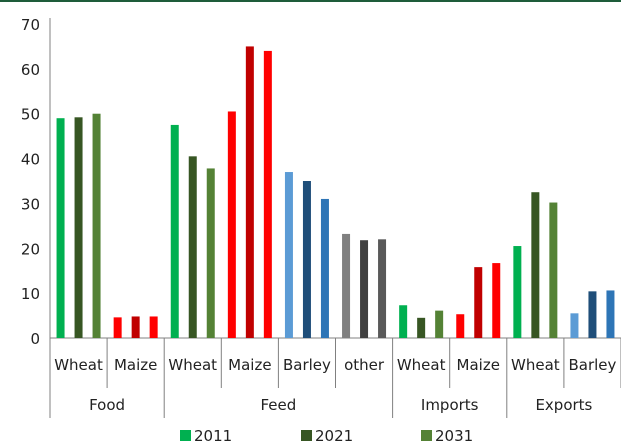  I want to click on bar-feed-wheat-2031, so click(210, 253).